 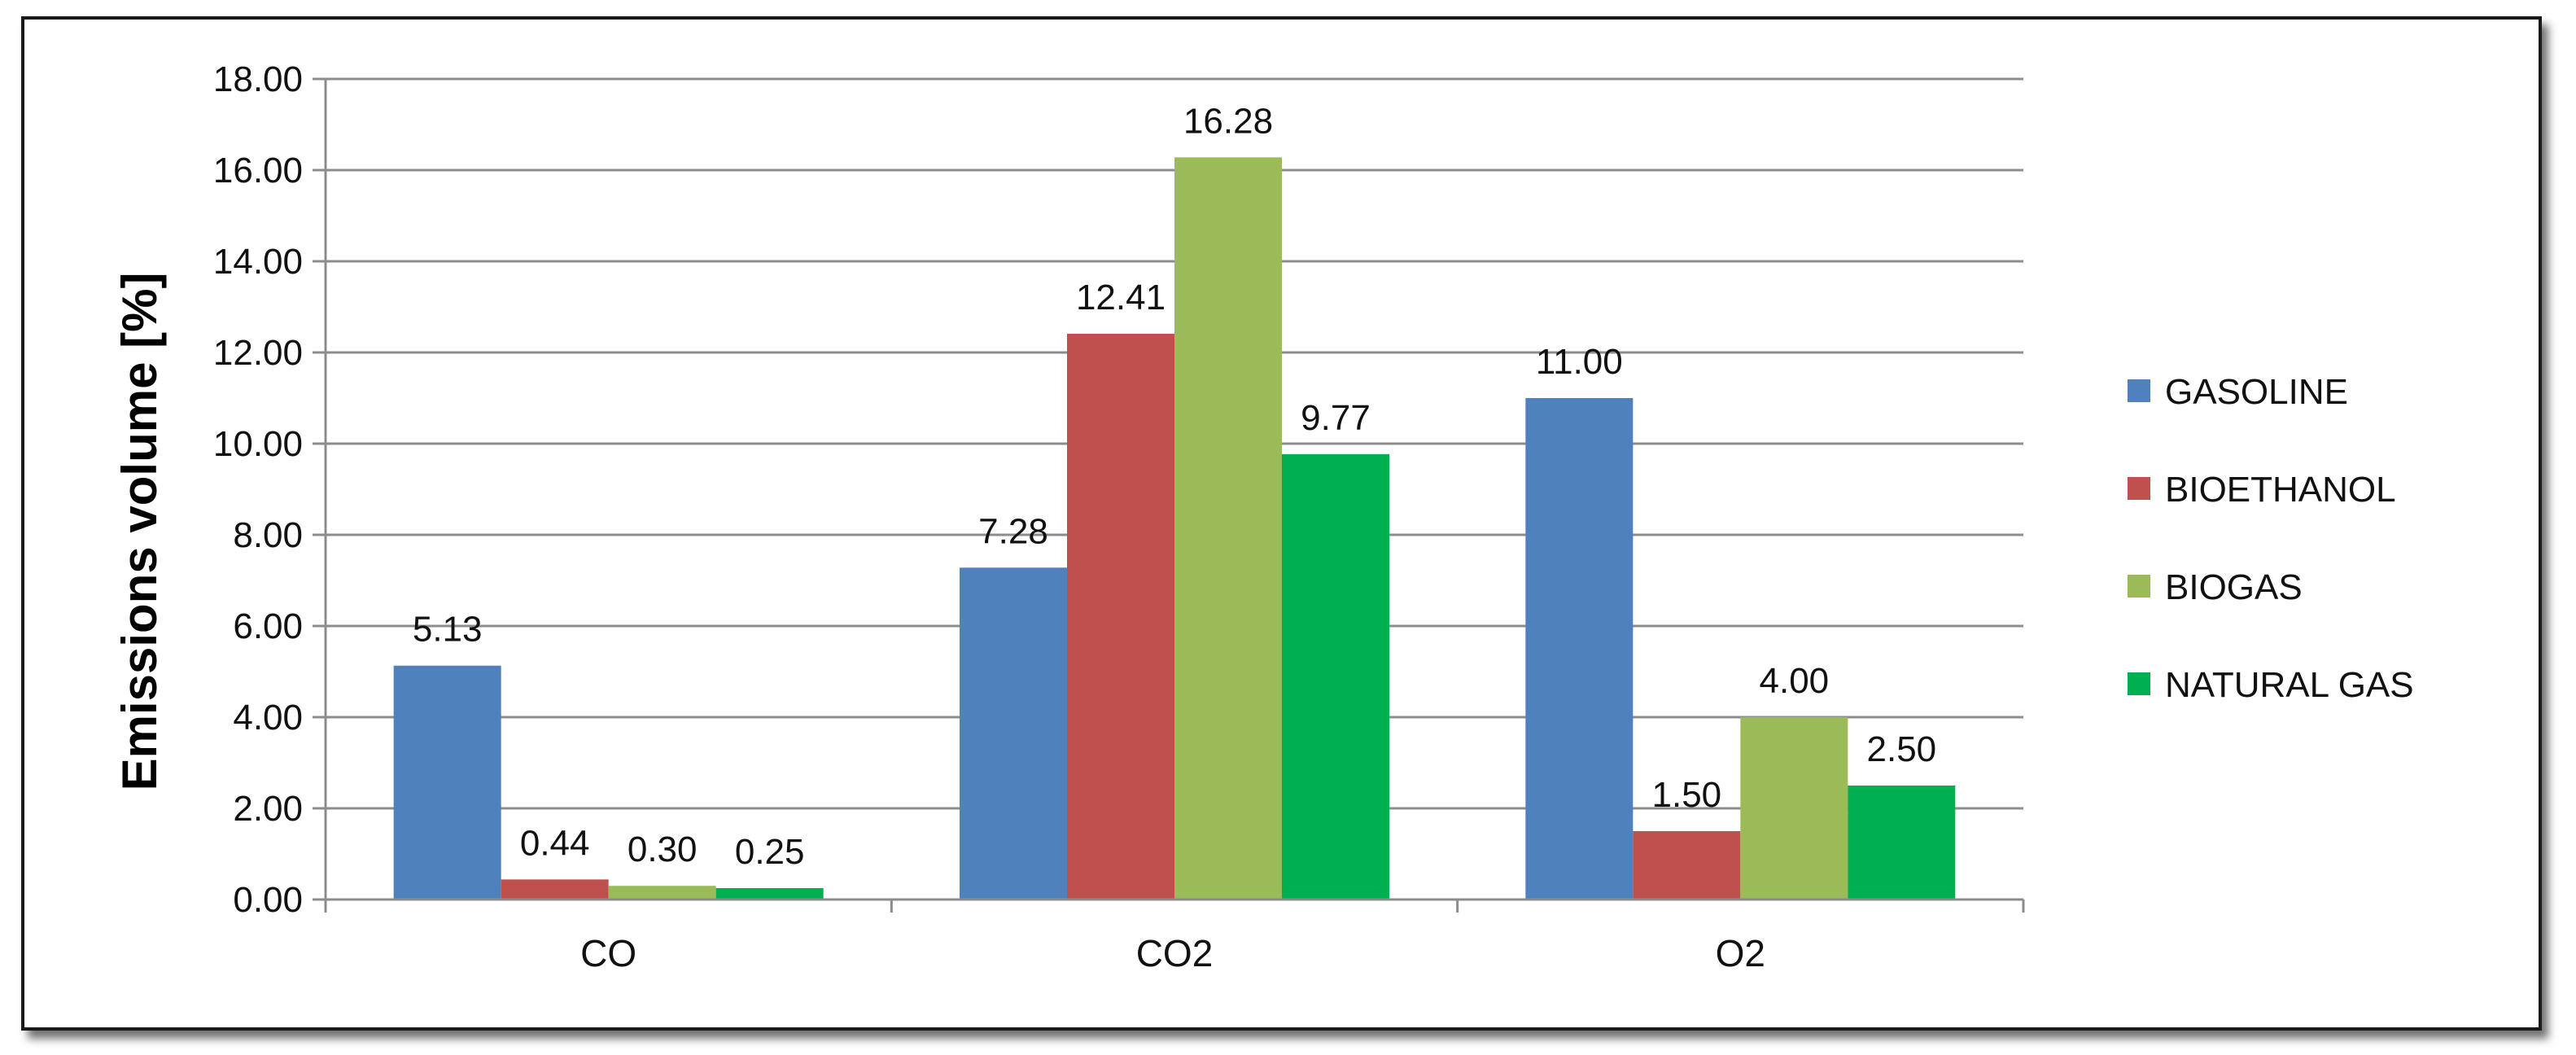 What do you see at coordinates (1013, 531) in the screenshot?
I see `data-label: 7.28` at bounding box center [1013, 531].